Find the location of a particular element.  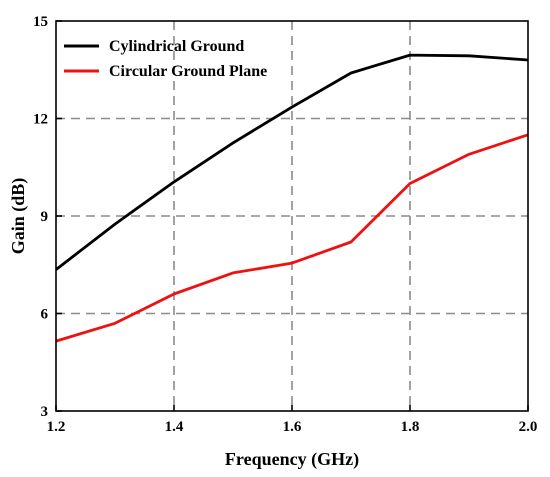

y-tick-labels: 3 6 9 12 15 is located at coordinates (41, 217).